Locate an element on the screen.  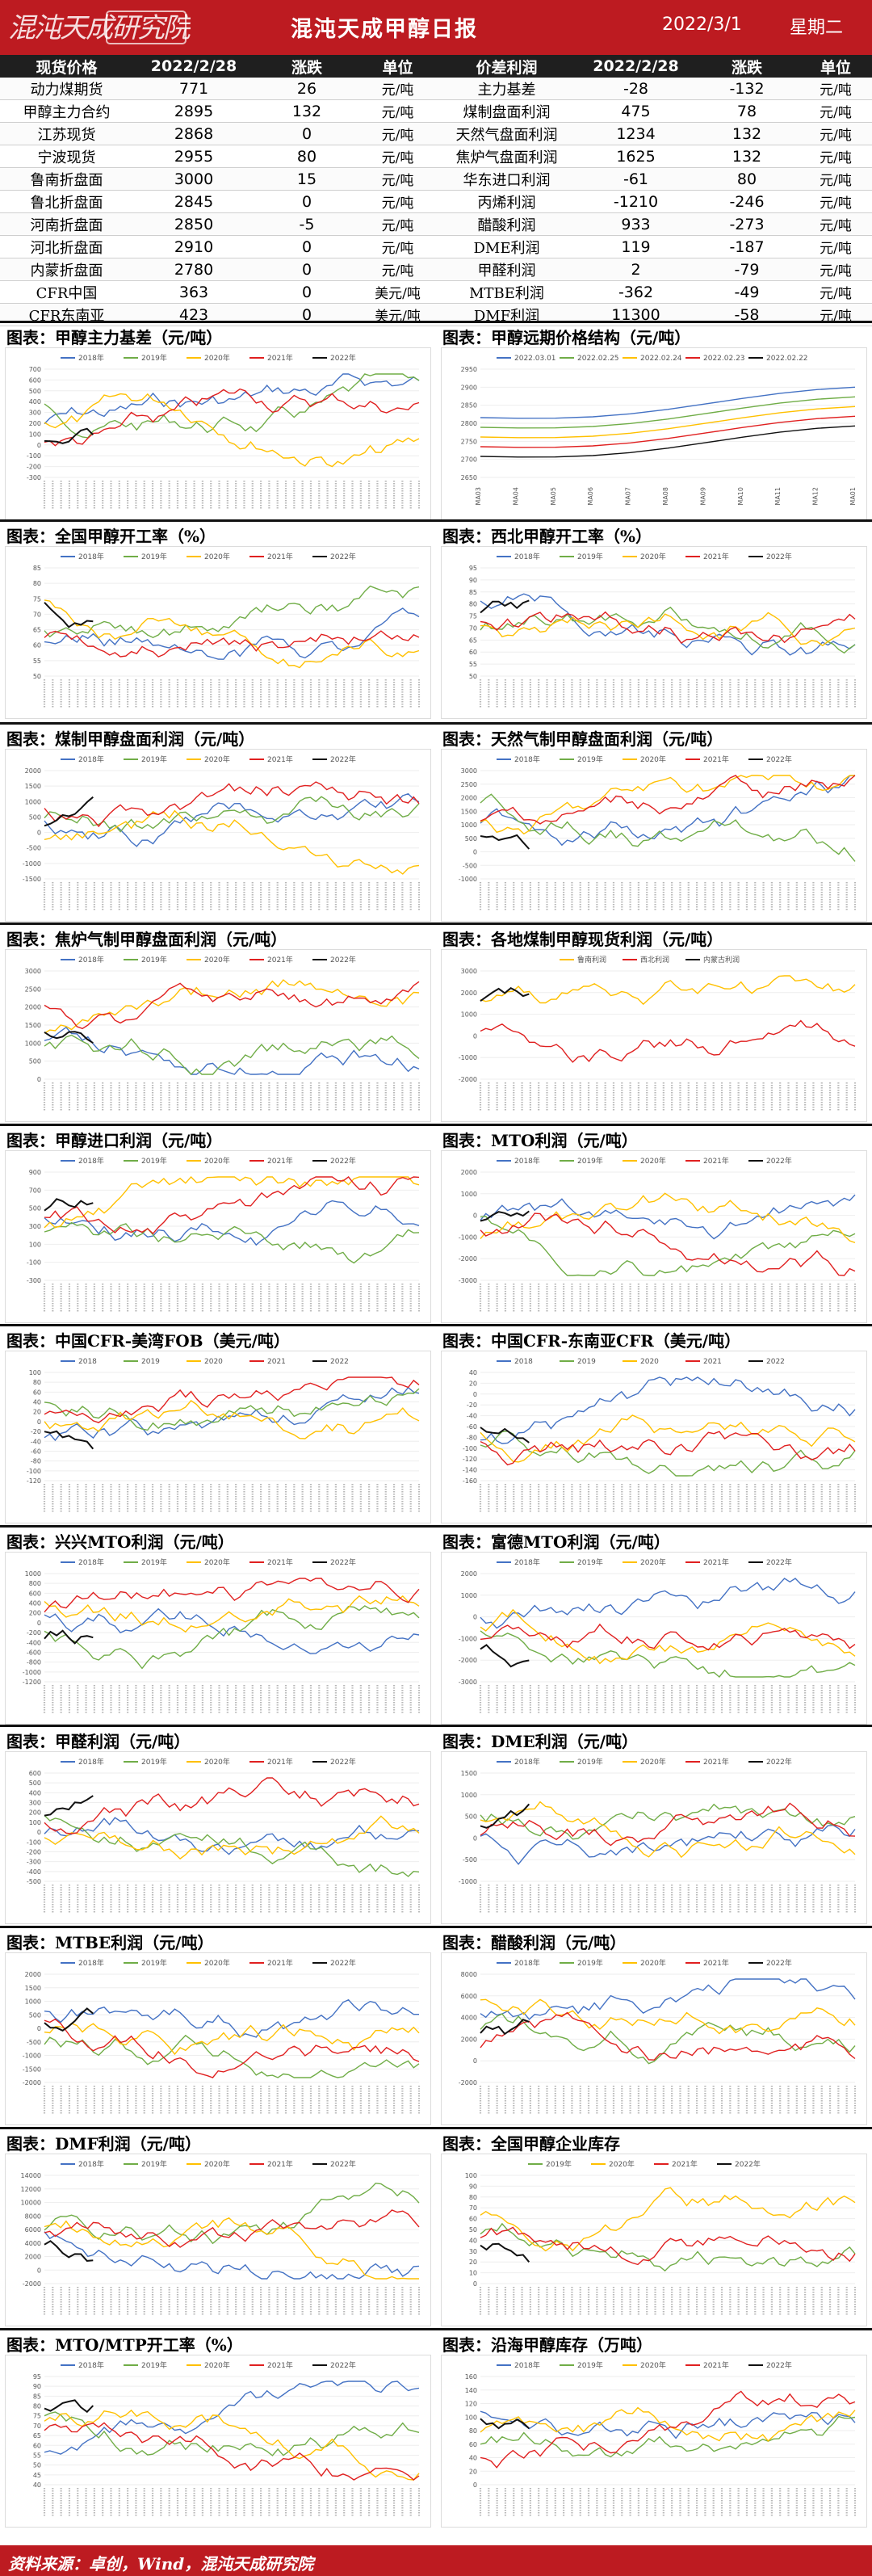
change-cell: -79 is located at coordinates (746, 269).